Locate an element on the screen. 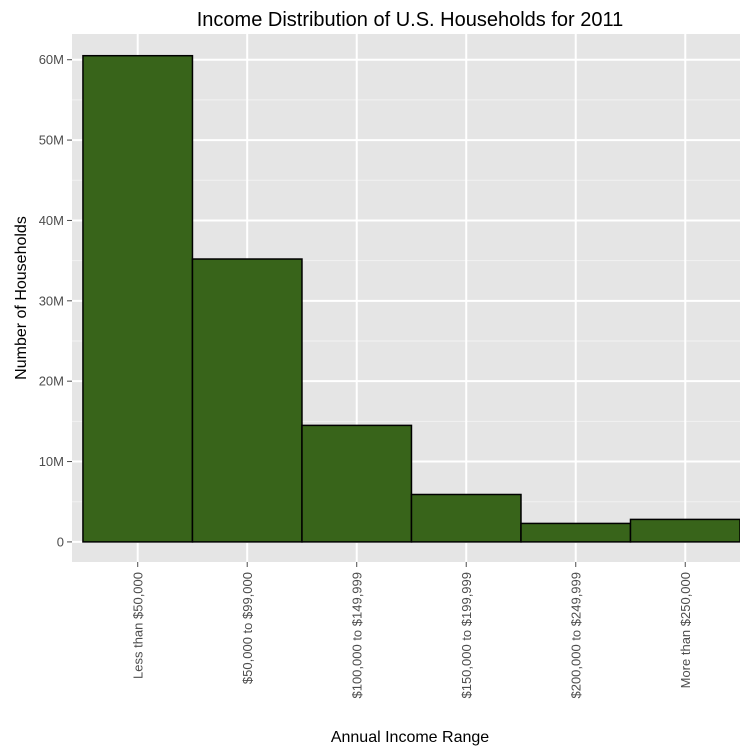  y-tick-label: 20M is located at coordinates (51, 381).